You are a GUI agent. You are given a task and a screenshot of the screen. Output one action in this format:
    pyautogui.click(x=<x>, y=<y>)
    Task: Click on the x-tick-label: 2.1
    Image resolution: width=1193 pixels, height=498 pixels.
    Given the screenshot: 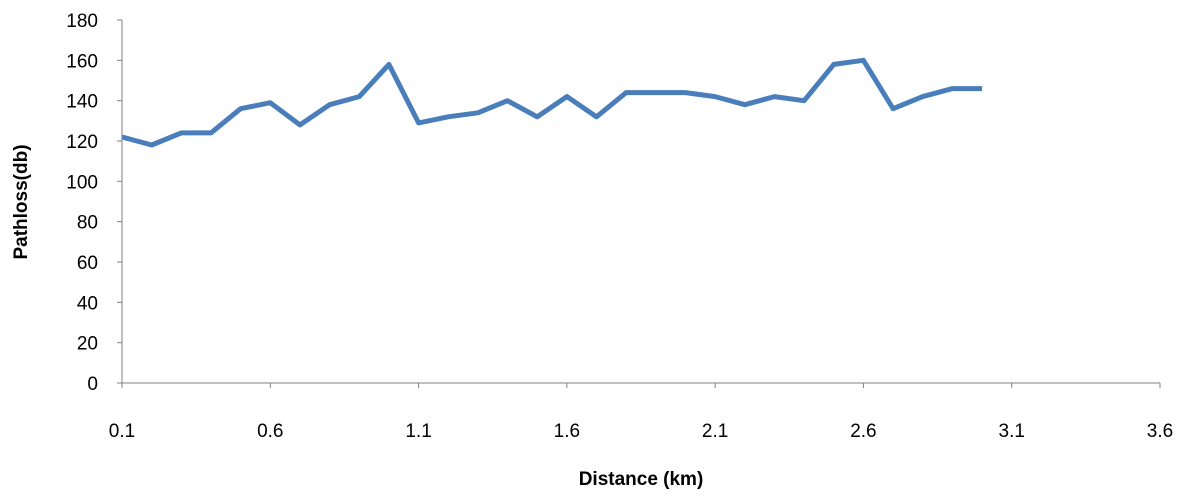 What is the action you would take?
    pyautogui.click(x=715, y=431)
    